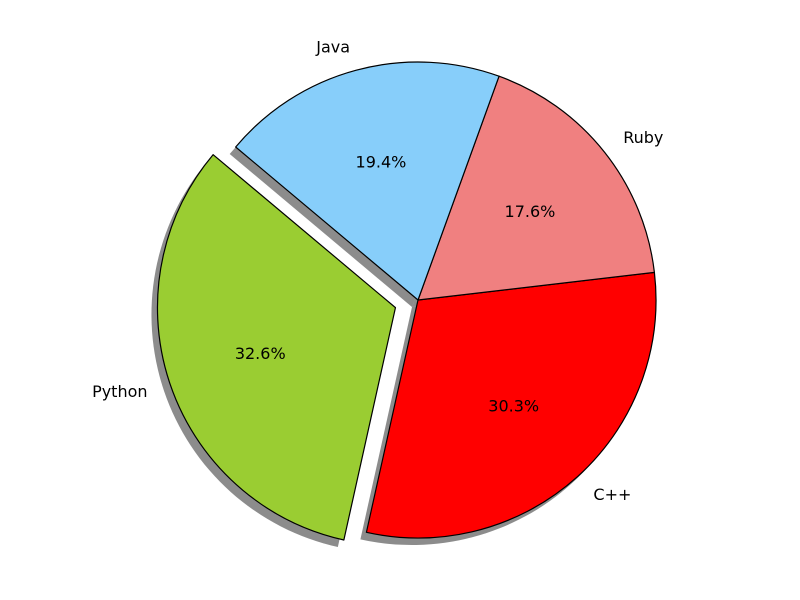  I want to click on wedge-ruby, so click(536, 188).